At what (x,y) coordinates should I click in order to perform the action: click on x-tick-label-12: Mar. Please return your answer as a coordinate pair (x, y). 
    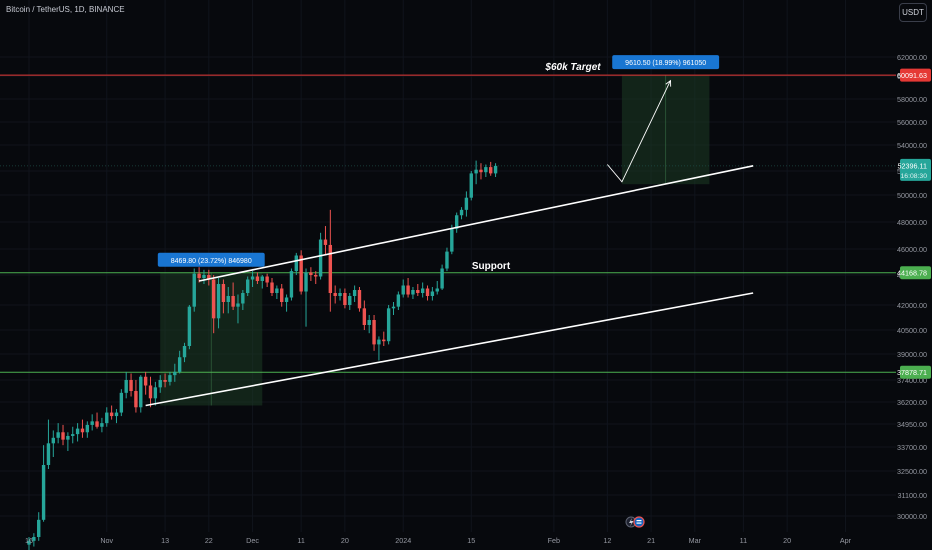
    Looking at the image, I should click on (695, 540).